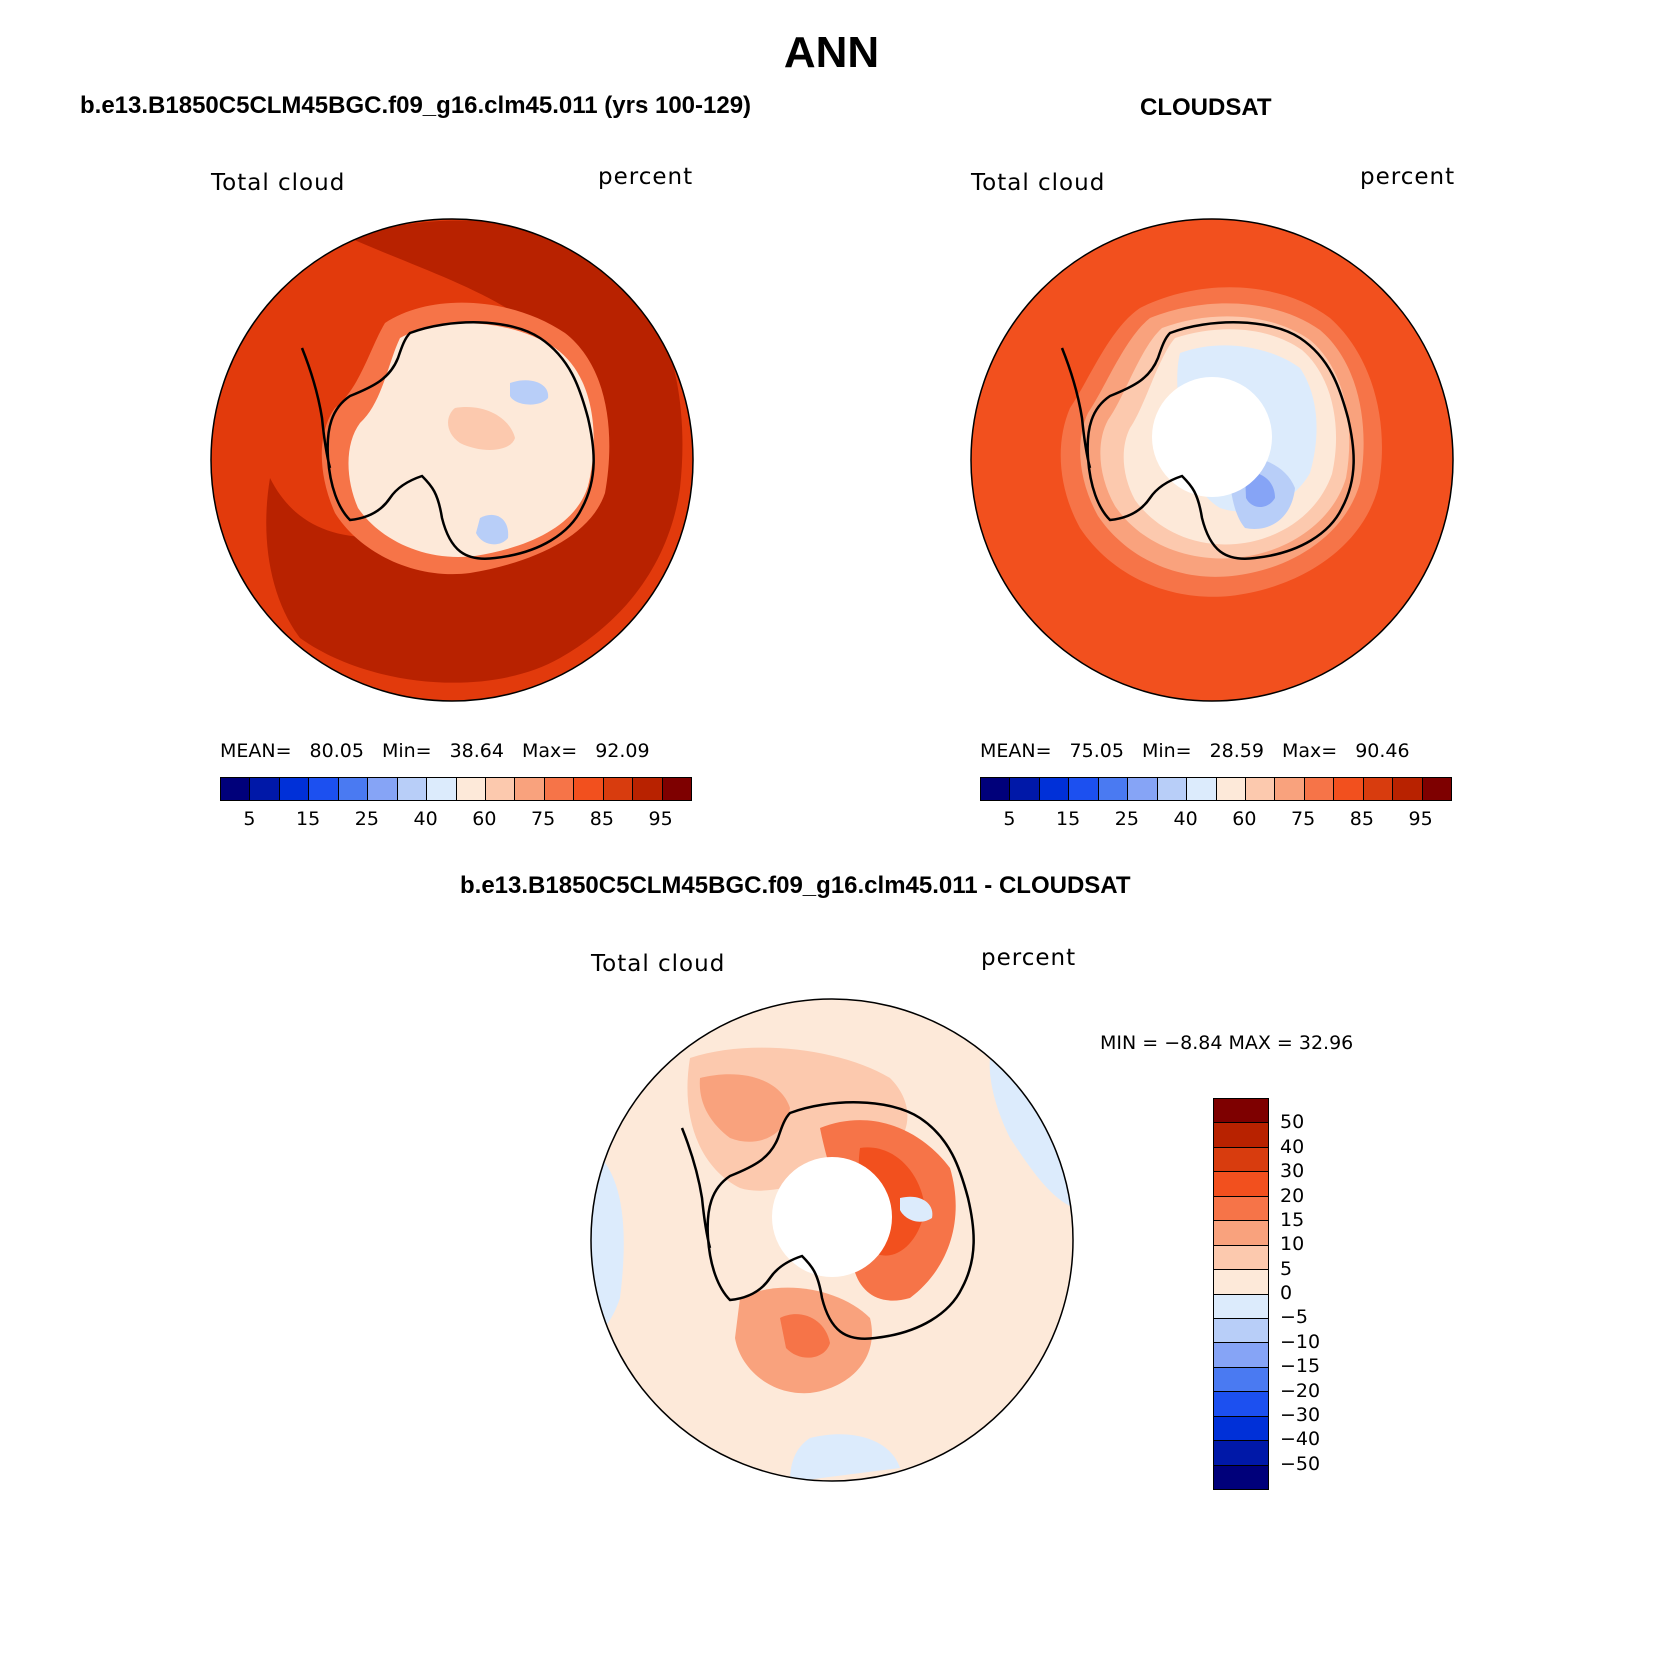  Describe the element at coordinates (278, 183) in the screenshot. I see `panel-1-variable-label: Total cloud` at that location.